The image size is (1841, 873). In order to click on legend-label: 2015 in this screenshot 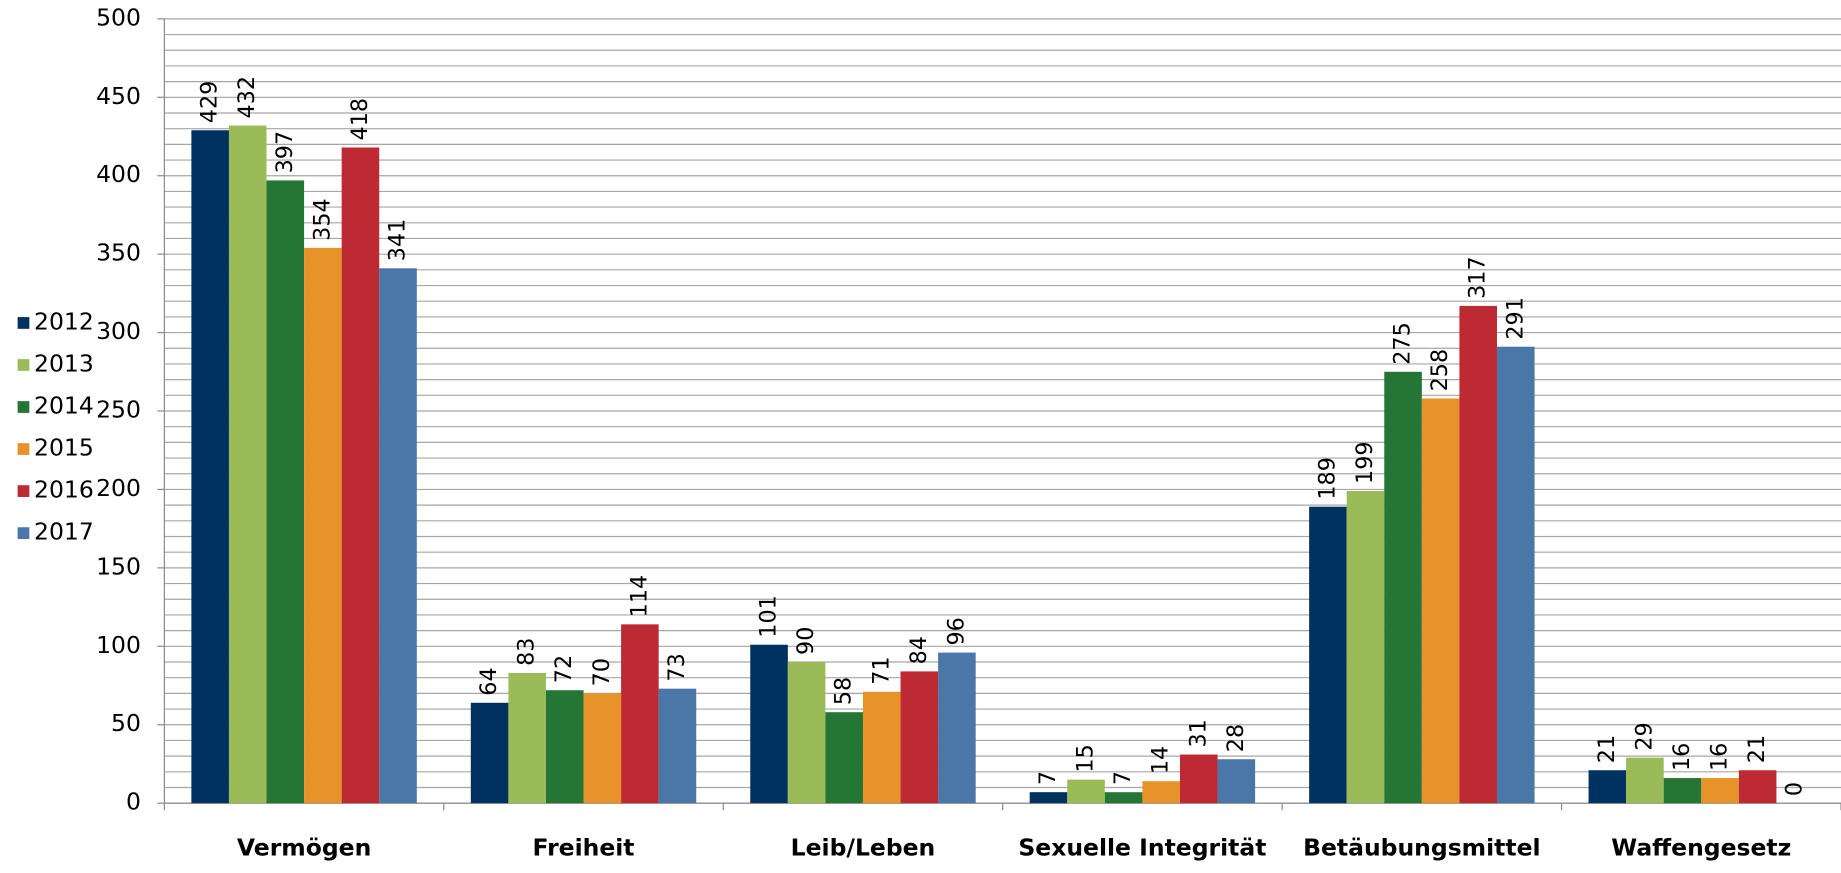, I will do `click(64, 448)`.